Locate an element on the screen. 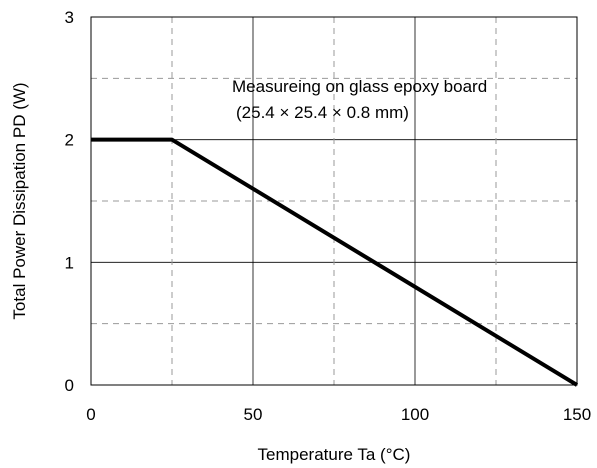  y-tick-label: 3 is located at coordinates (69, 17).